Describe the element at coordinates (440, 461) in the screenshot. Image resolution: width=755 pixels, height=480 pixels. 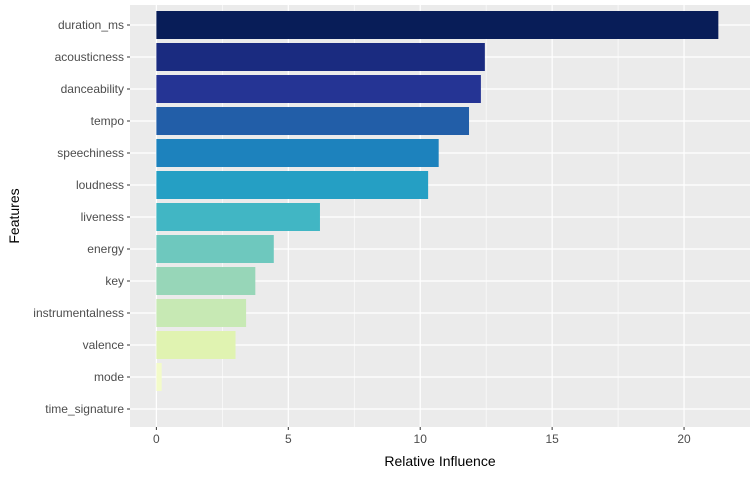
I see `x-axis-title: Relative Influence` at that location.